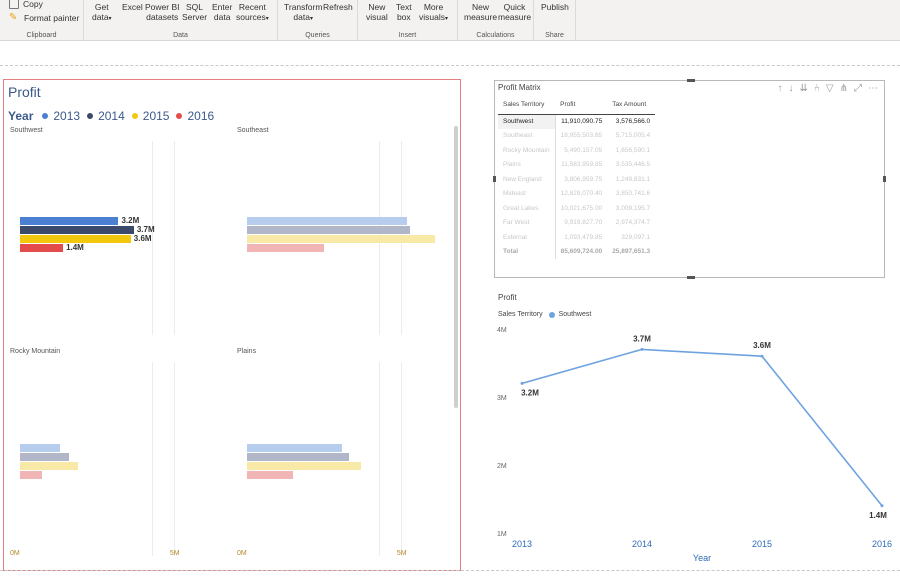 The width and height of the screenshot is (900, 580). What do you see at coordinates (502, 398) in the screenshot?
I see `y-axis-tick: 3M` at bounding box center [502, 398].